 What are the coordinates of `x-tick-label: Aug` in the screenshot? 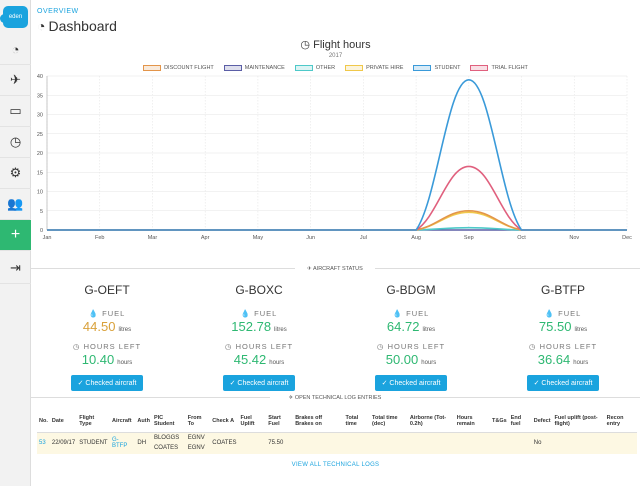 It's located at (416, 238).